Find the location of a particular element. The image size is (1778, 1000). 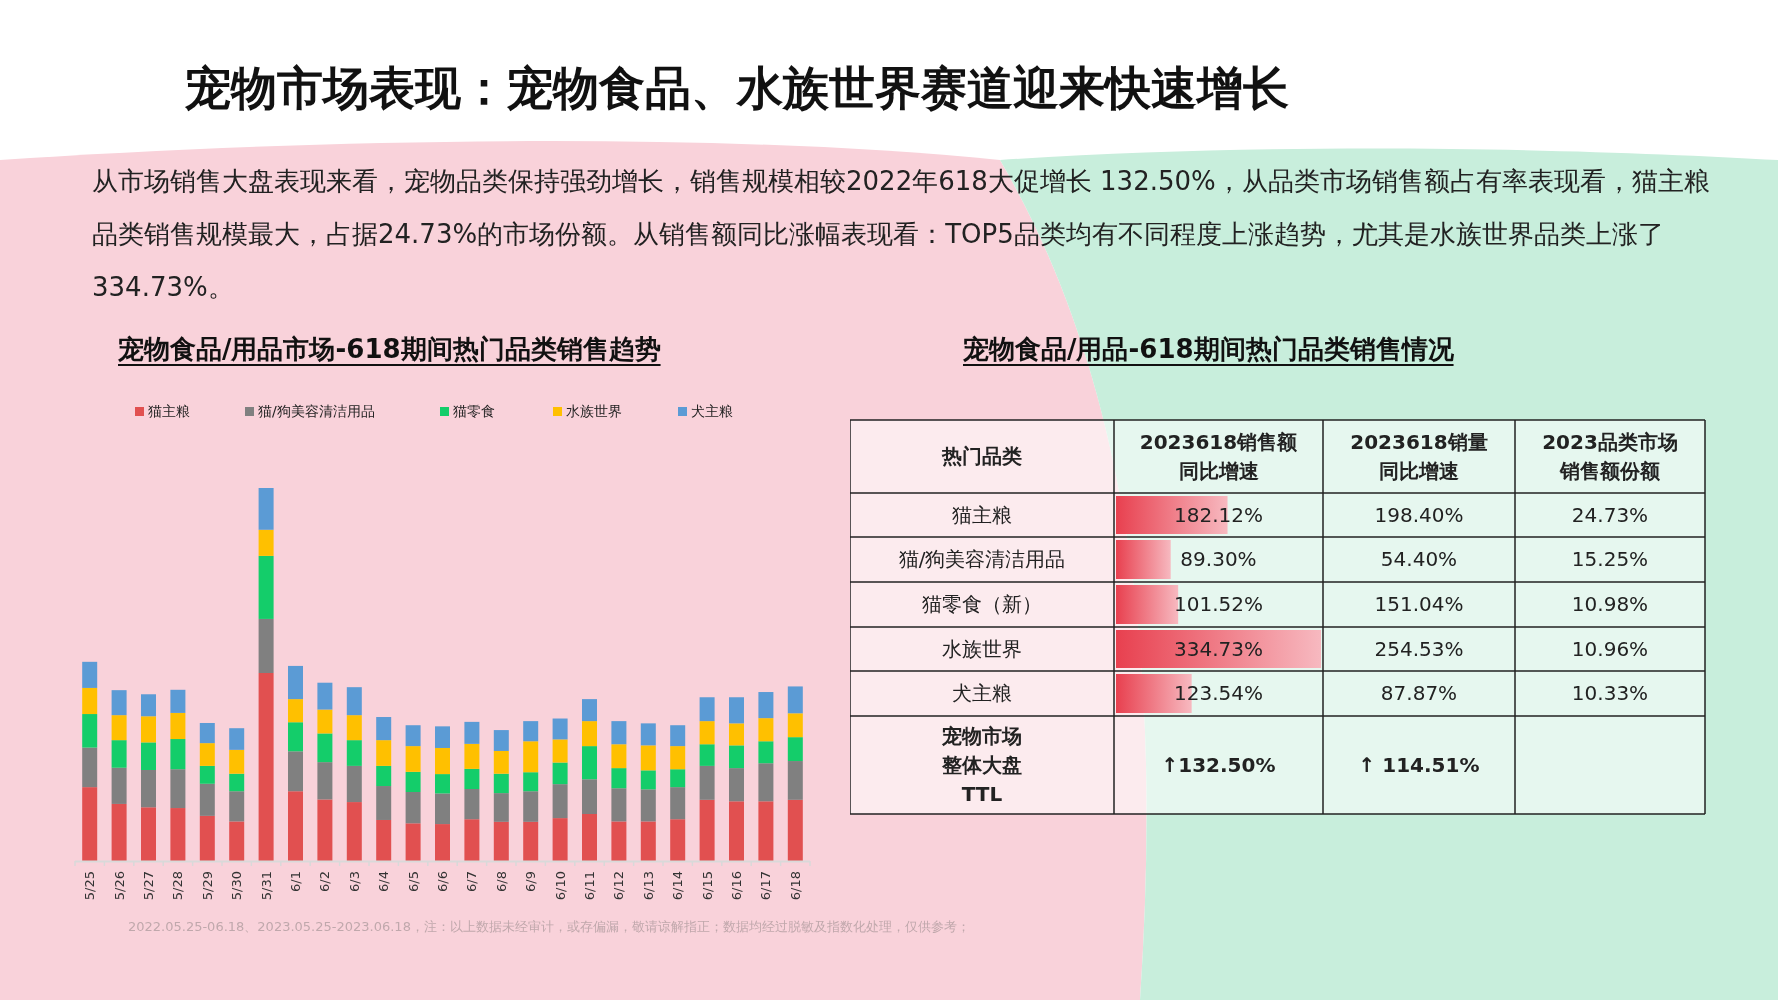

data-label: 151.04% is located at coordinates (1419, 604).